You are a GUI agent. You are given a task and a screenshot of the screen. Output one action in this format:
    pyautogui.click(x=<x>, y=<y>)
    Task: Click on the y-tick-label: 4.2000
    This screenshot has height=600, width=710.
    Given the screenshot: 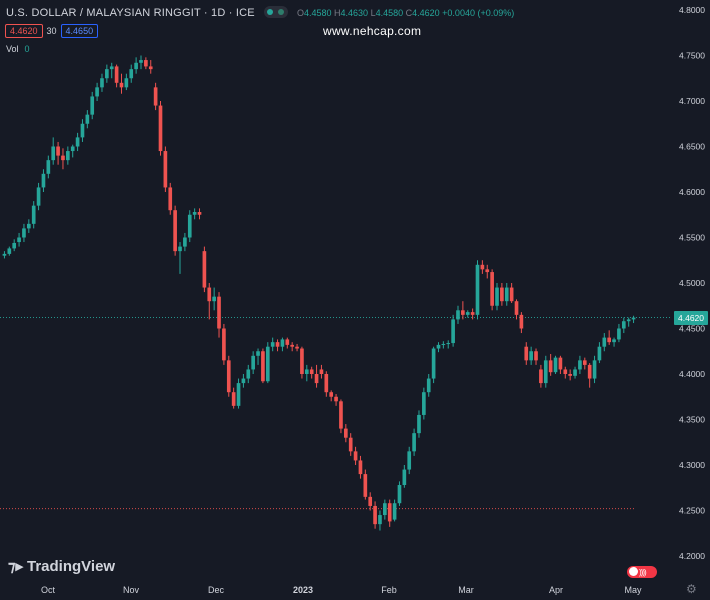 What is the action you would take?
    pyautogui.click(x=692, y=556)
    